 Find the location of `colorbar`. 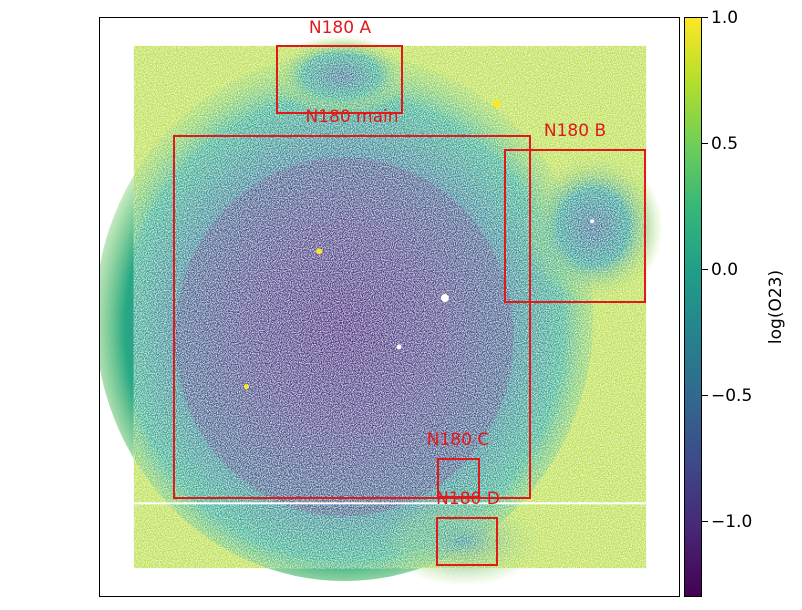

colorbar is located at coordinates (693, 307).